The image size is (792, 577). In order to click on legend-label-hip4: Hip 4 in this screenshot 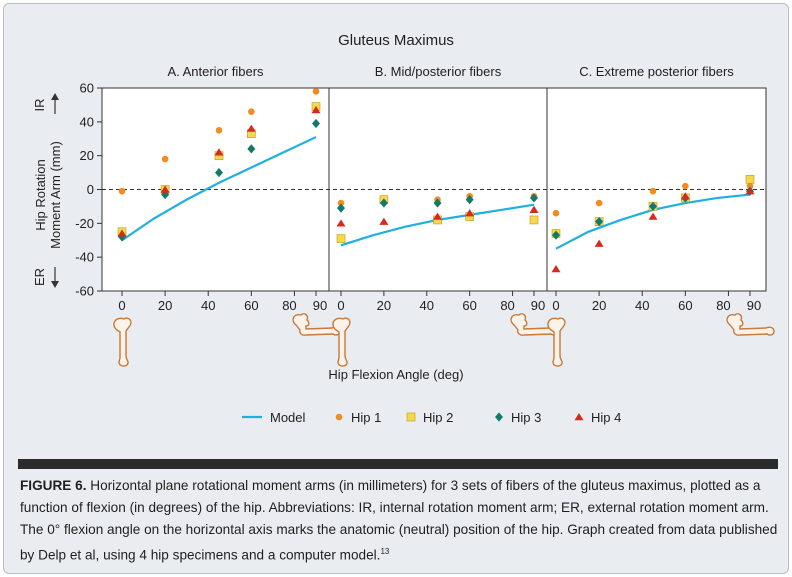, I will do `click(606, 417)`.